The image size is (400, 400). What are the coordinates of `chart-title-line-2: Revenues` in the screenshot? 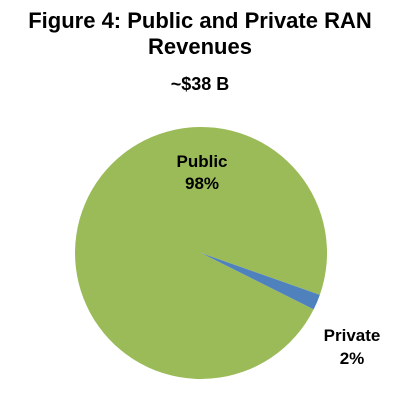 It's located at (200, 46).